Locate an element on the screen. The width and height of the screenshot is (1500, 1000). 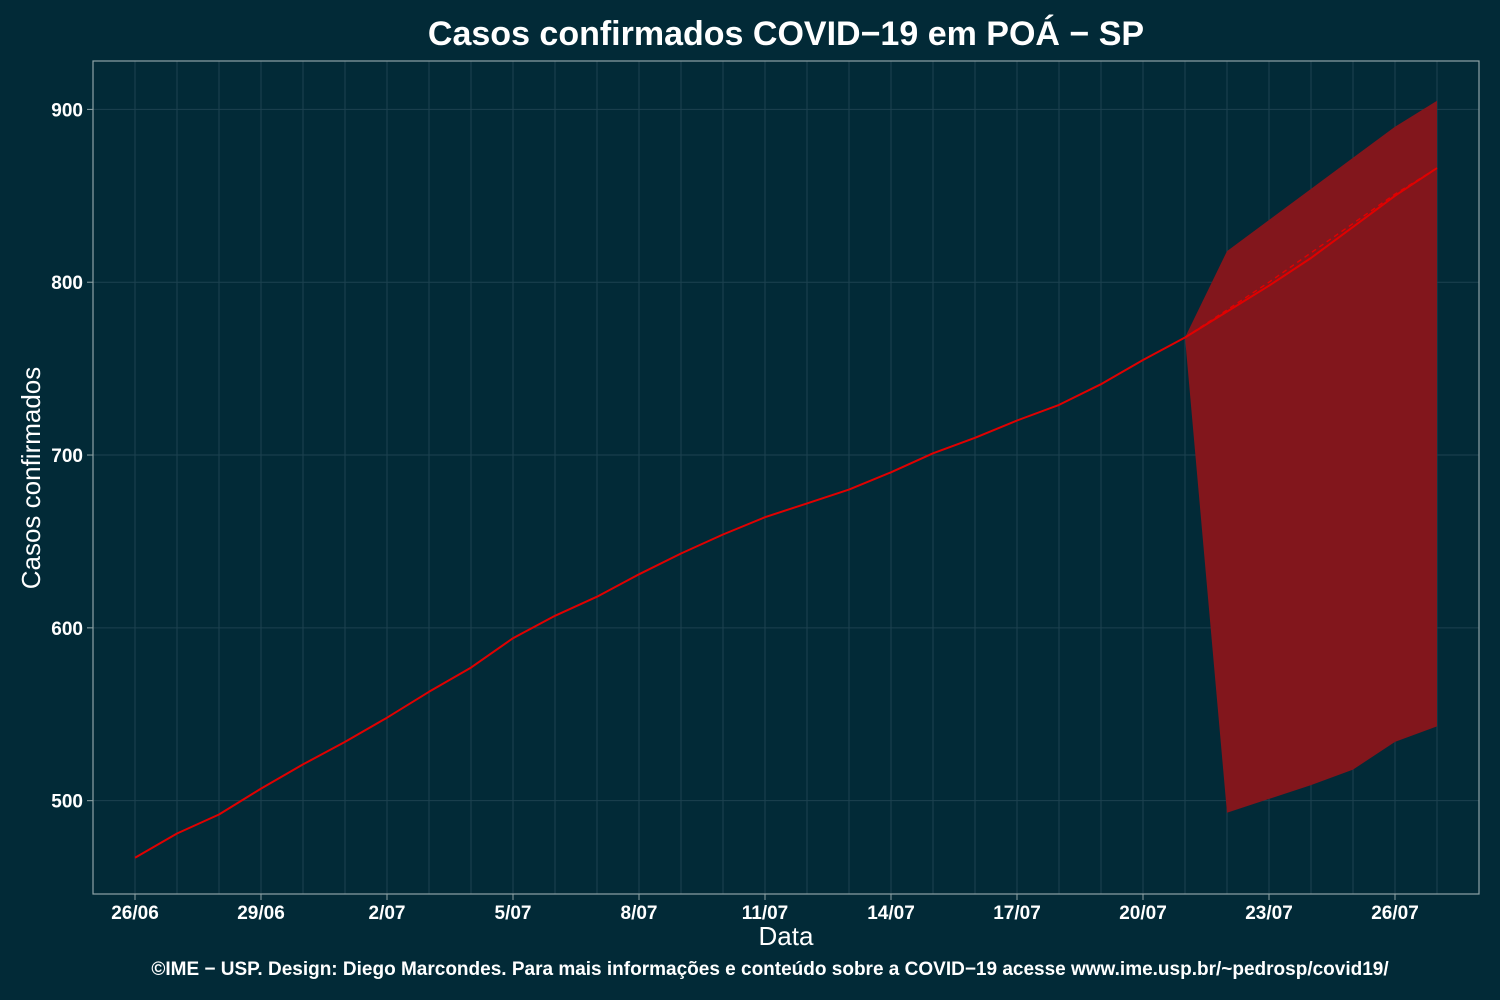
x-tick-label: 11/07 is located at coordinates (765, 913).